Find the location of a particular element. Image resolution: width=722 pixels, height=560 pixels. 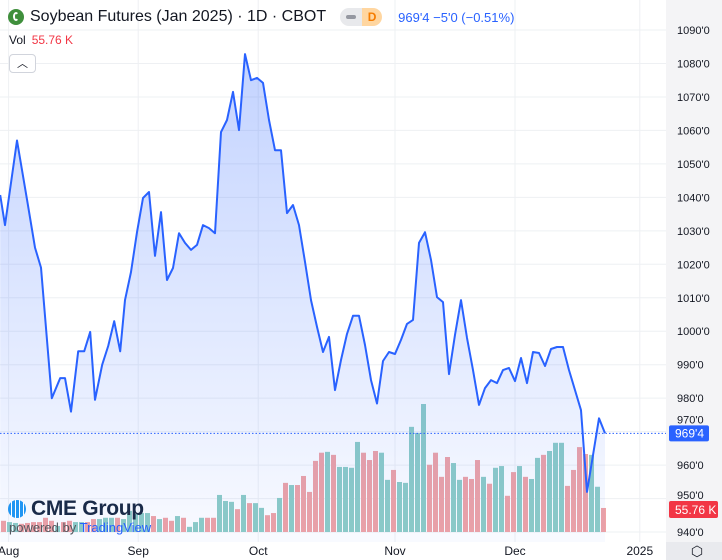

time-tick-label: Dec is located at coordinates (514, 551).